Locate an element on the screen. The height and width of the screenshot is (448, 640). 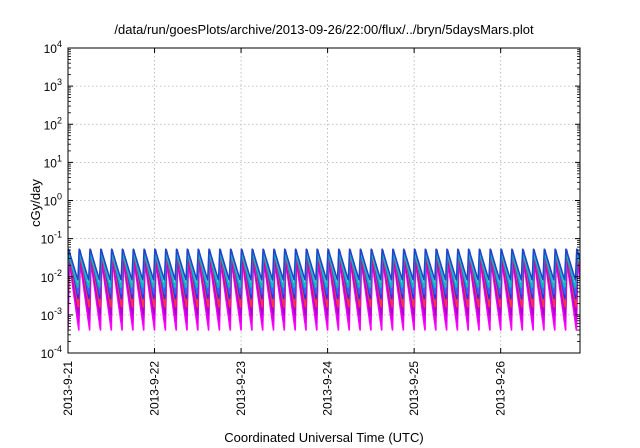
y-tick-label: 10⁻³ is located at coordinates (51, 314).